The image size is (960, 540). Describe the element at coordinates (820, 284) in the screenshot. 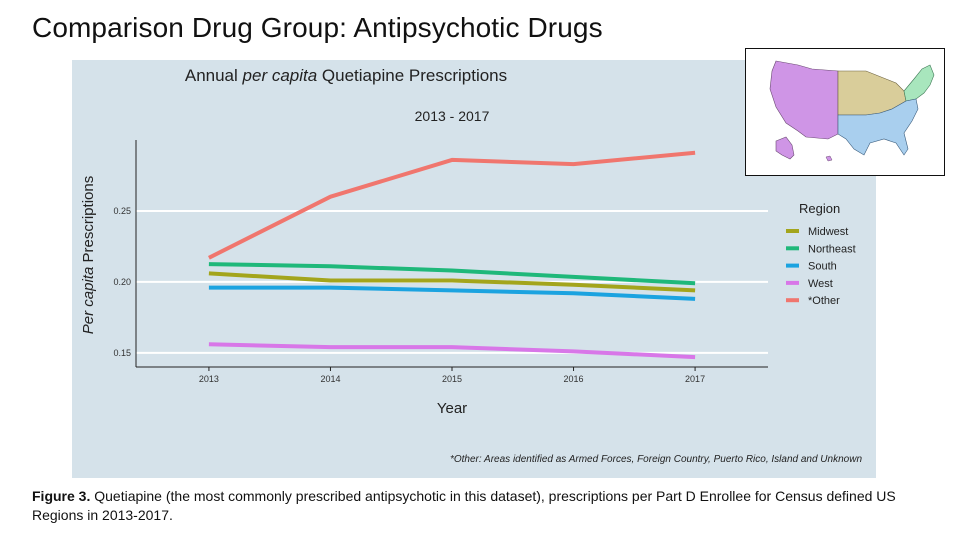

I see `legend-label-west: West` at that location.